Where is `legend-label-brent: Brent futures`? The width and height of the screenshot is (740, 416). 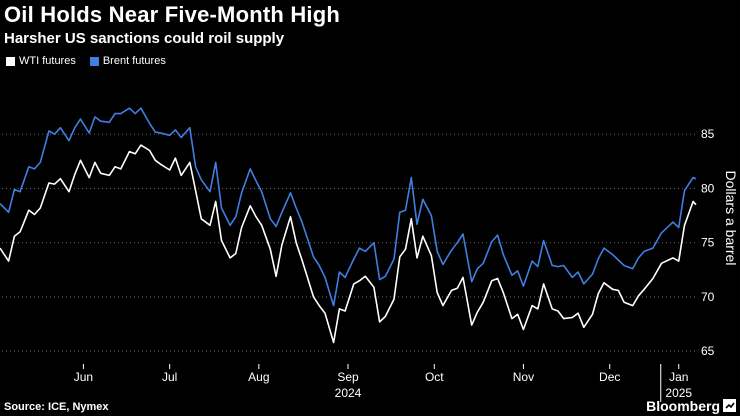
legend-label-brent: Brent futures is located at coordinates (134, 61).